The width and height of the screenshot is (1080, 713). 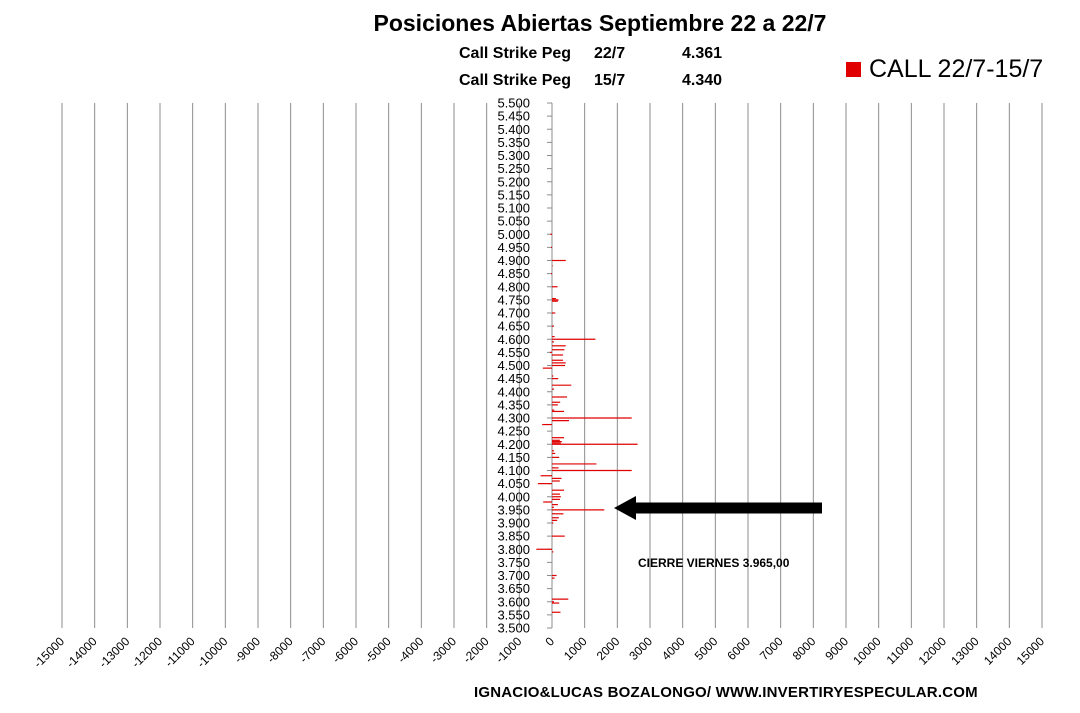 What do you see at coordinates (998, 651) in the screenshot?
I see `x-tick-label: 14000` at bounding box center [998, 651].